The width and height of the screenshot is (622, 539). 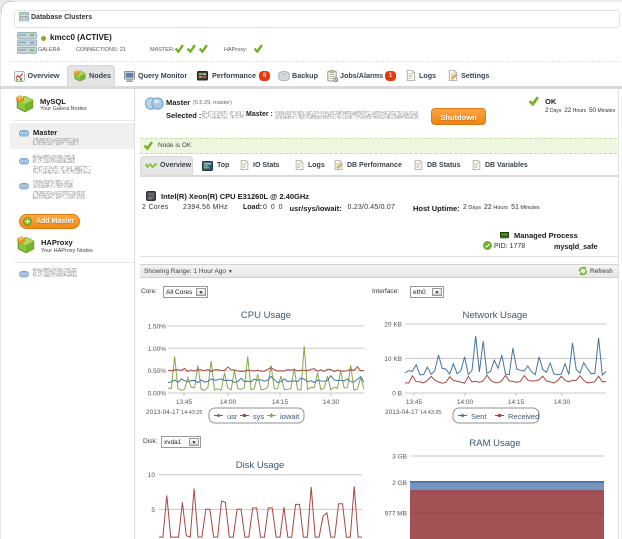 I want to click on svg-text: 2 GB, so click(x=399, y=483).